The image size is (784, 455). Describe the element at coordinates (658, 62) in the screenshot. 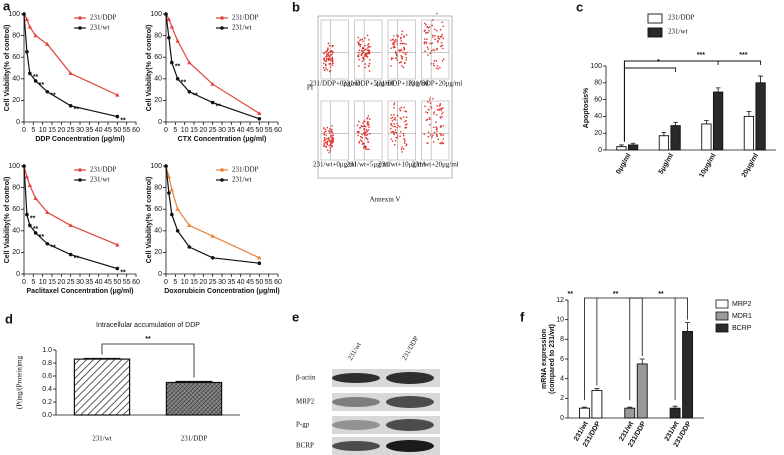

I see `significance-label: *` at that location.